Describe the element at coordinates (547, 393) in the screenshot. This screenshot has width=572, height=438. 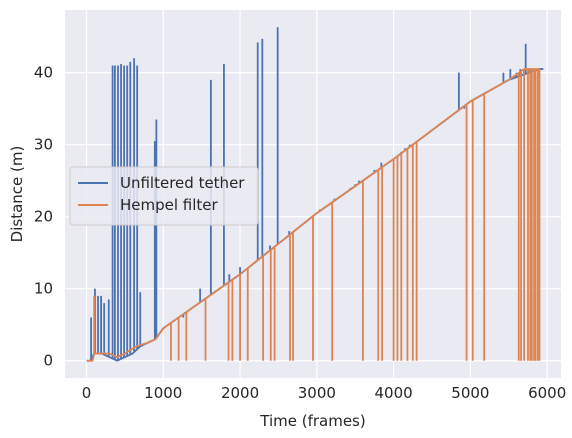
I see `x-tick-label: 6000` at that location.